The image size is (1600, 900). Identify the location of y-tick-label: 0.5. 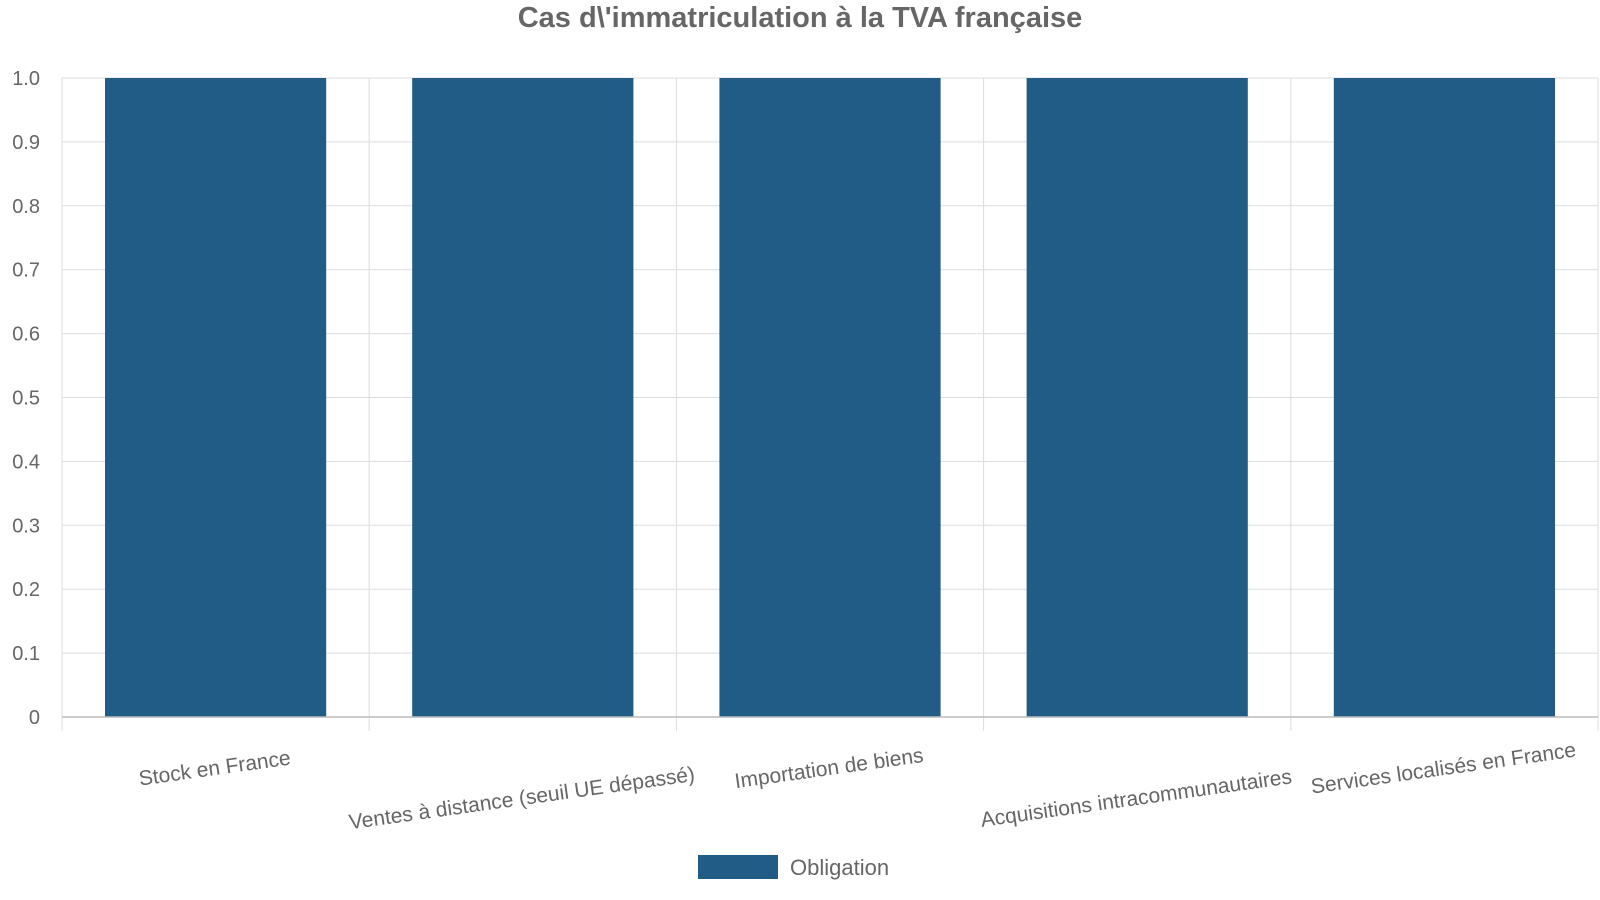
(26, 399).